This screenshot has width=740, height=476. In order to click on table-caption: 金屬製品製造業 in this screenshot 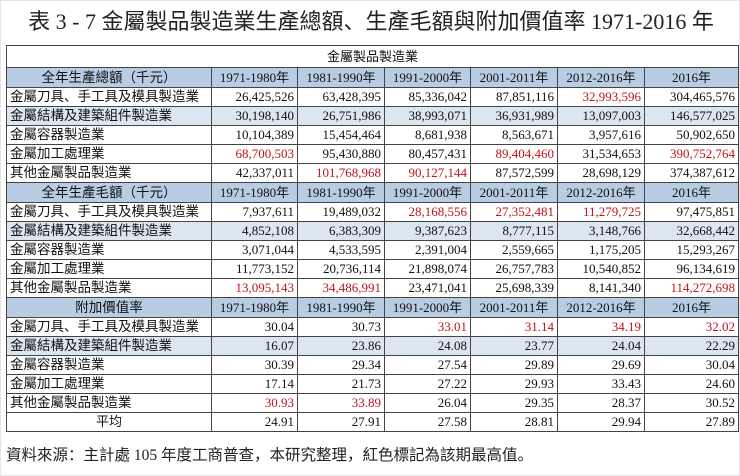, I will do `click(372, 56)`.